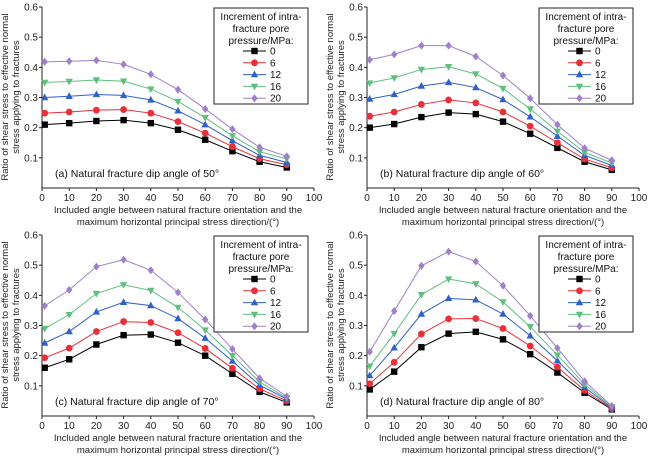 The image size is (650, 456). I want to click on y-tick-label: 0.1, so click(356, 158).